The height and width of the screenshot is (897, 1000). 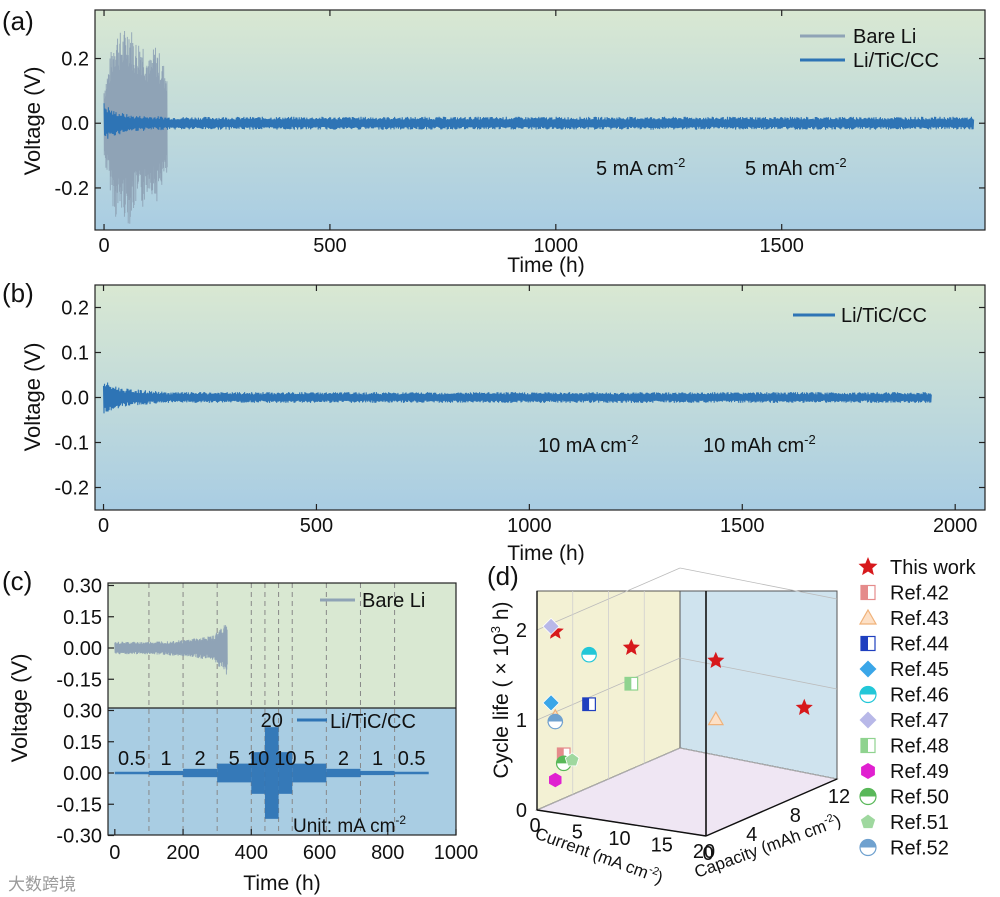 I want to click on x-tick-label-c: 800, so click(x=387, y=853).